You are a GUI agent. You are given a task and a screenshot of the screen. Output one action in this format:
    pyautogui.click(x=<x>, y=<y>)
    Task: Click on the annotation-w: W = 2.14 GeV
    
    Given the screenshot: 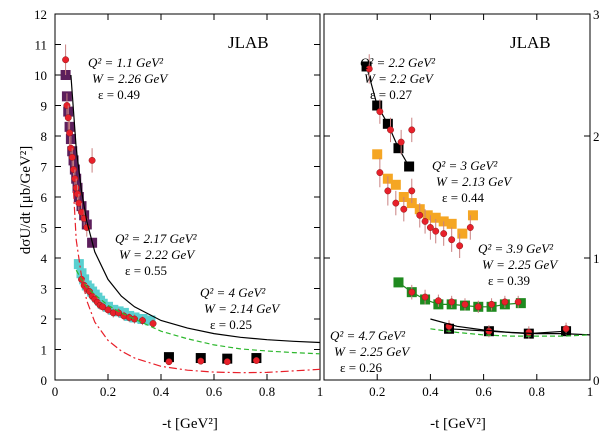 What is the action you would take?
    pyautogui.click(x=242, y=308)
    